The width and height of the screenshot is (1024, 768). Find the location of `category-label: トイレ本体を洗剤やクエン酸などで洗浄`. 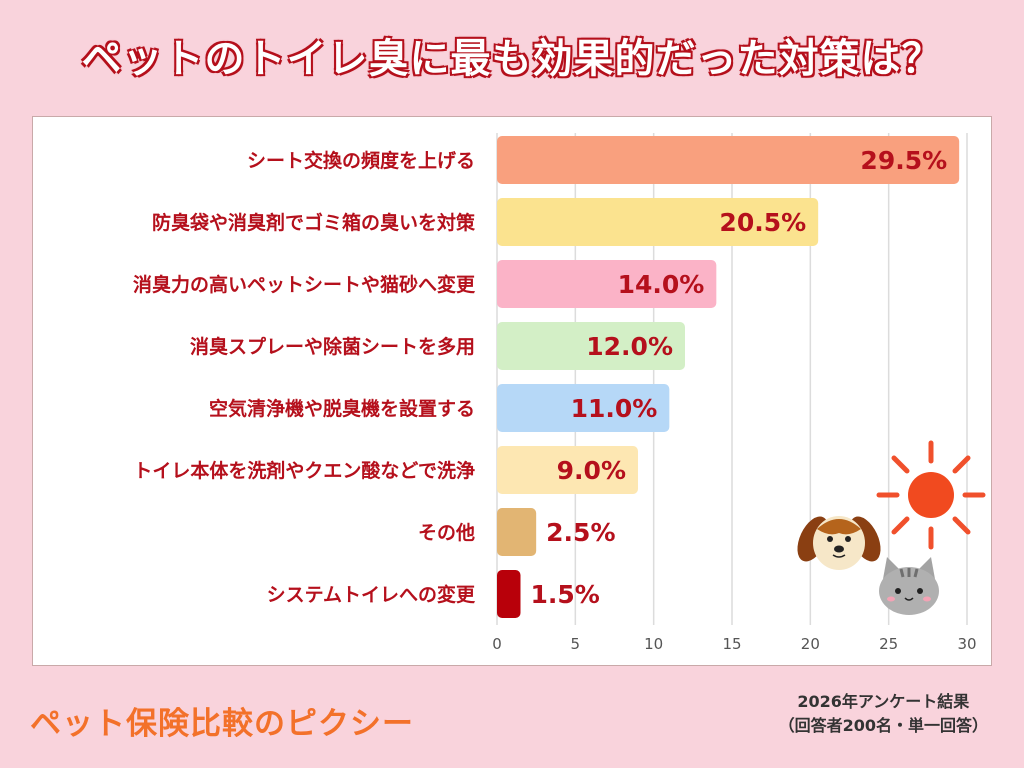

category-label: トイレ本体を洗剤やクエン酸などで洗浄 is located at coordinates (304, 470).